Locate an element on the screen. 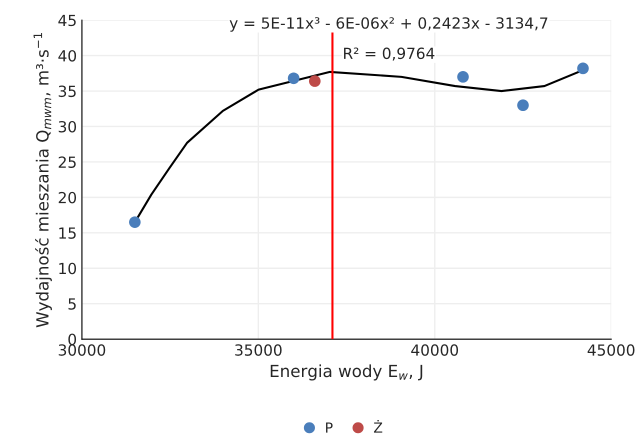  y-tick-label: 25 is located at coordinates (67, 162).